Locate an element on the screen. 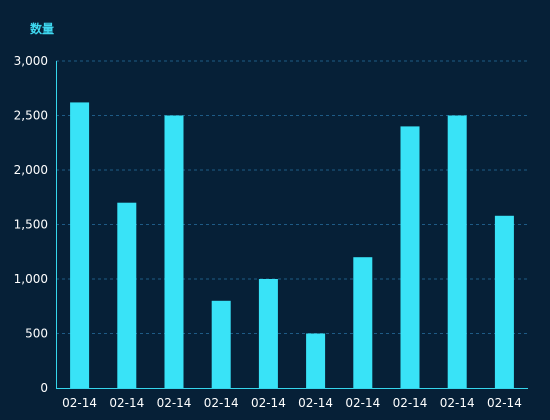 The image size is (550, 420). y-axis-ticks: 0 500 1,000 1,500 2,000 2,500 3,000 is located at coordinates (31, 224).